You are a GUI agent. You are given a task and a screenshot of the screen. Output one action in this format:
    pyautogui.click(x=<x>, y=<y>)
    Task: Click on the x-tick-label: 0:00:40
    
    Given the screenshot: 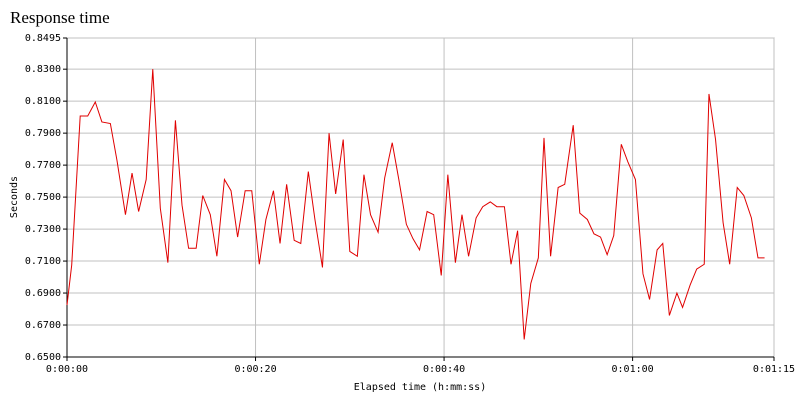 What is the action you would take?
    pyautogui.click(x=444, y=369)
    